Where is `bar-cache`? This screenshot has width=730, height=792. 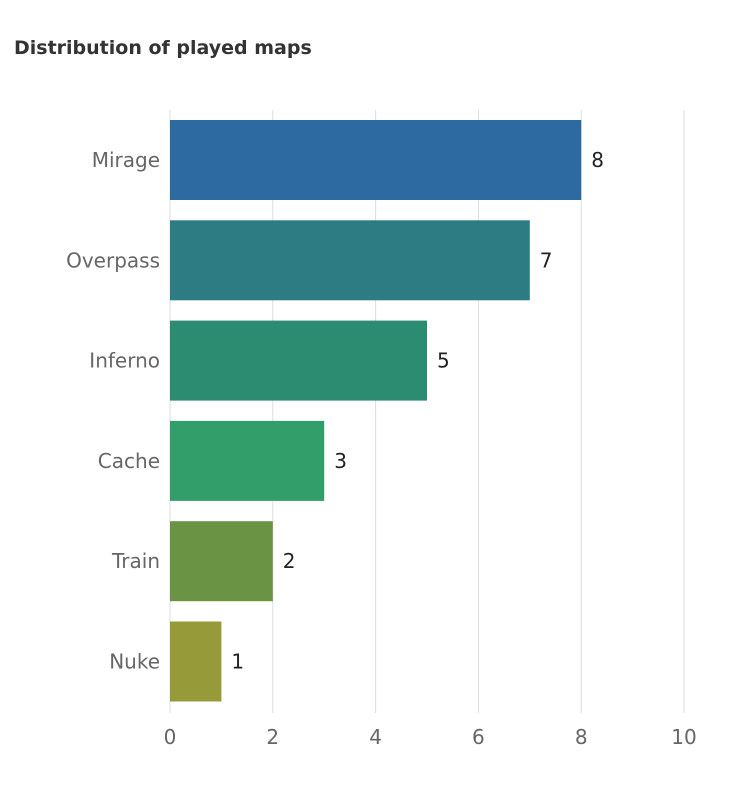 bar-cache is located at coordinates (247, 460).